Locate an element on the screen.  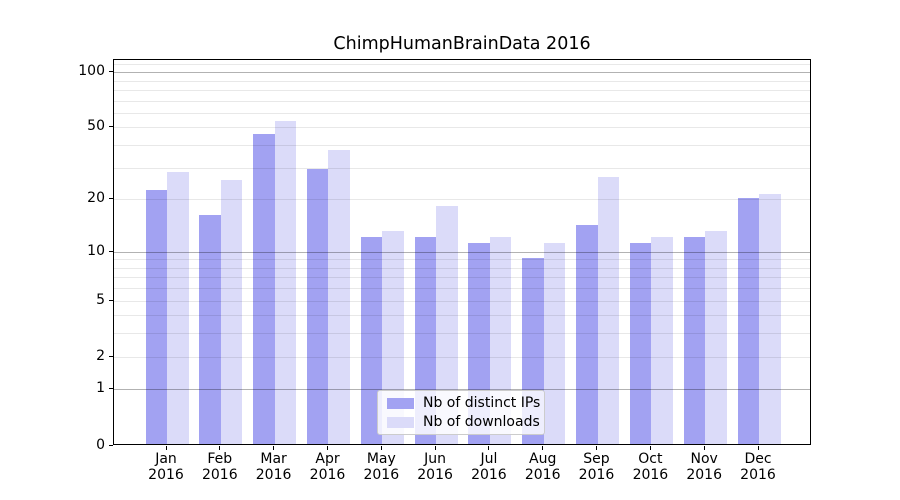
y-axis-tick-label: 1 is located at coordinates (100, 388).